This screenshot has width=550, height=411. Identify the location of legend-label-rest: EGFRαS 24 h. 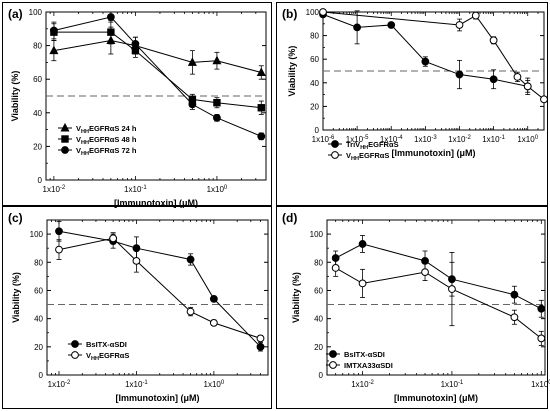
(113, 128).